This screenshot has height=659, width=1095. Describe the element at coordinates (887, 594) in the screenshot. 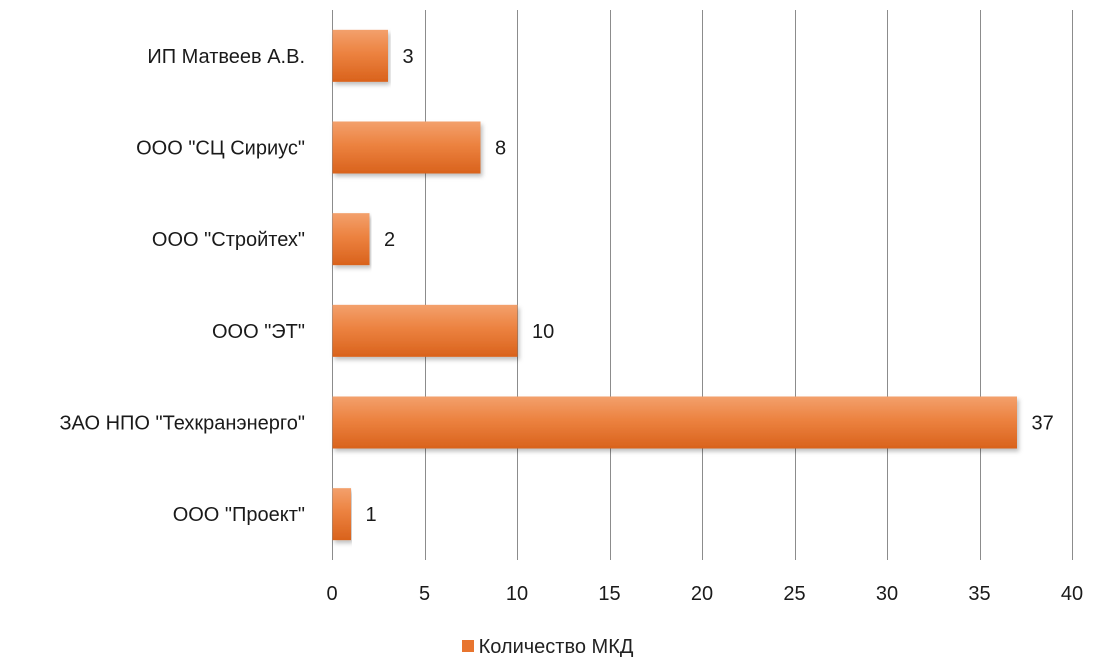

I see `x-tick-label-30: 30` at that location.